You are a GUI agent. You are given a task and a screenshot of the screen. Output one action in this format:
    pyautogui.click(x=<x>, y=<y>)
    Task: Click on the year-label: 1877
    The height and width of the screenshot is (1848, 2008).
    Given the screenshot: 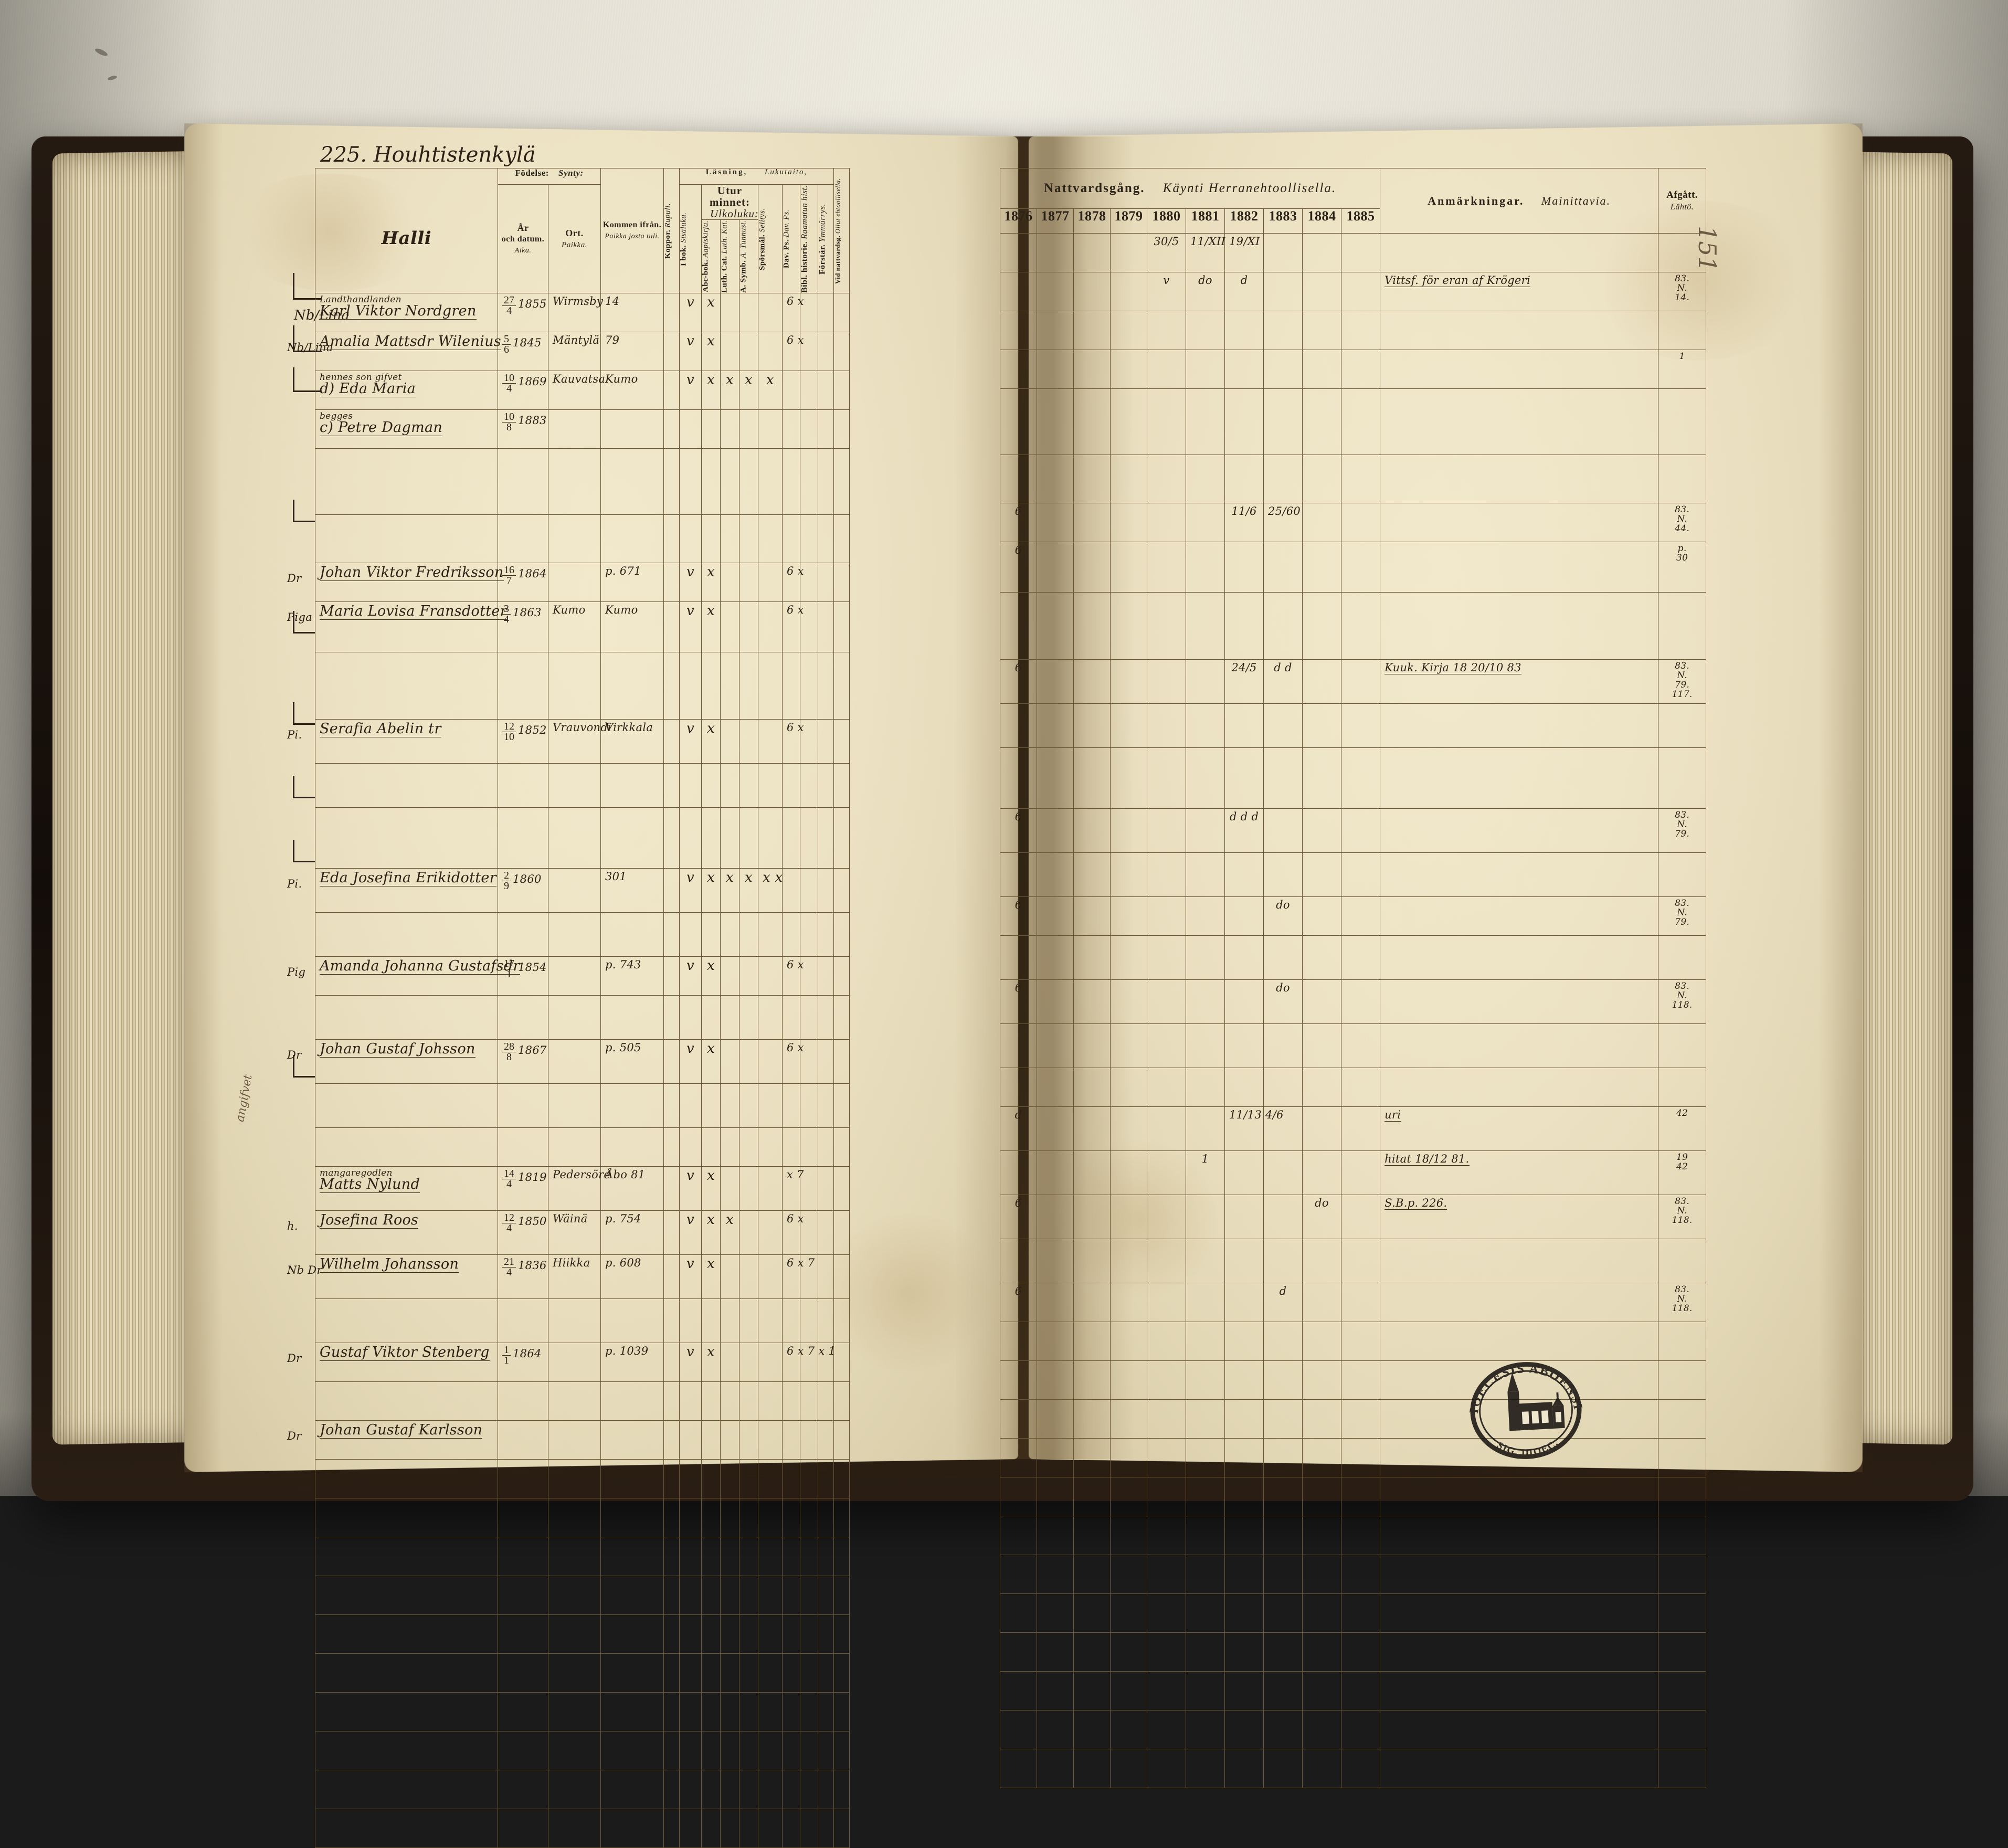 What is the action you would take?
    pyautogui.click(x=1055, y=216)
    